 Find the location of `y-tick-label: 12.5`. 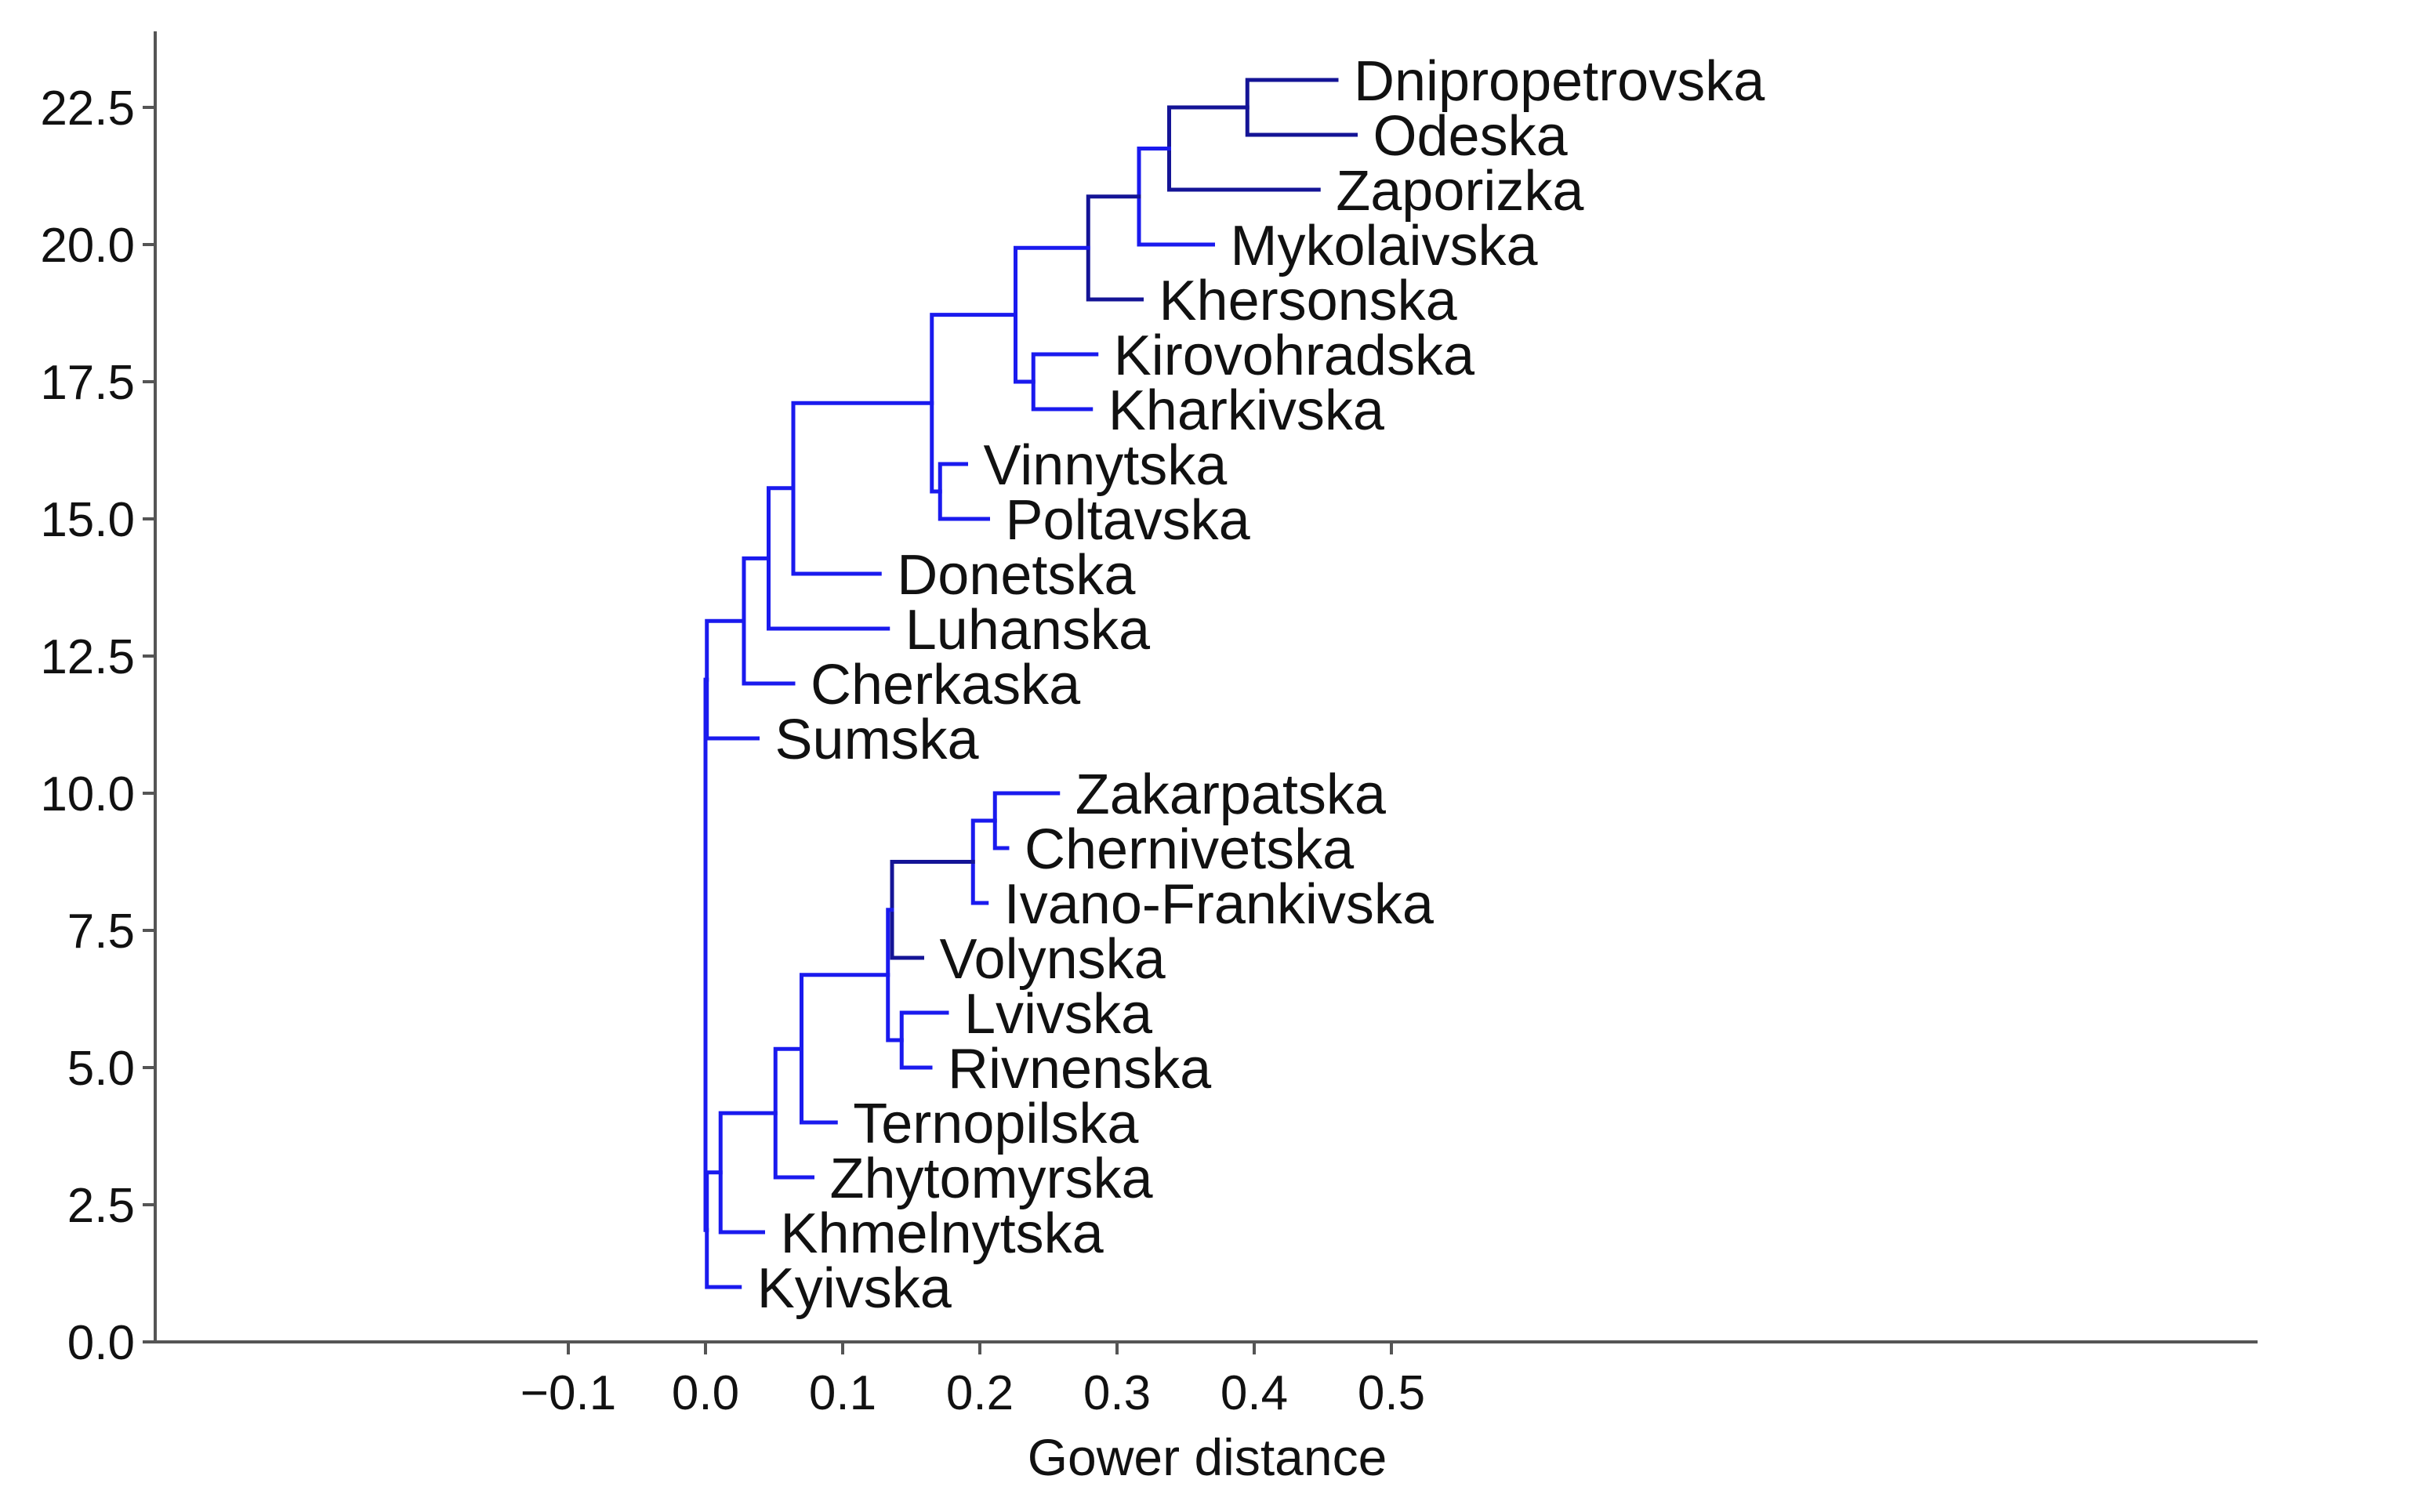

y-tick-label: 12.5 is located at coordinates (87, 657).